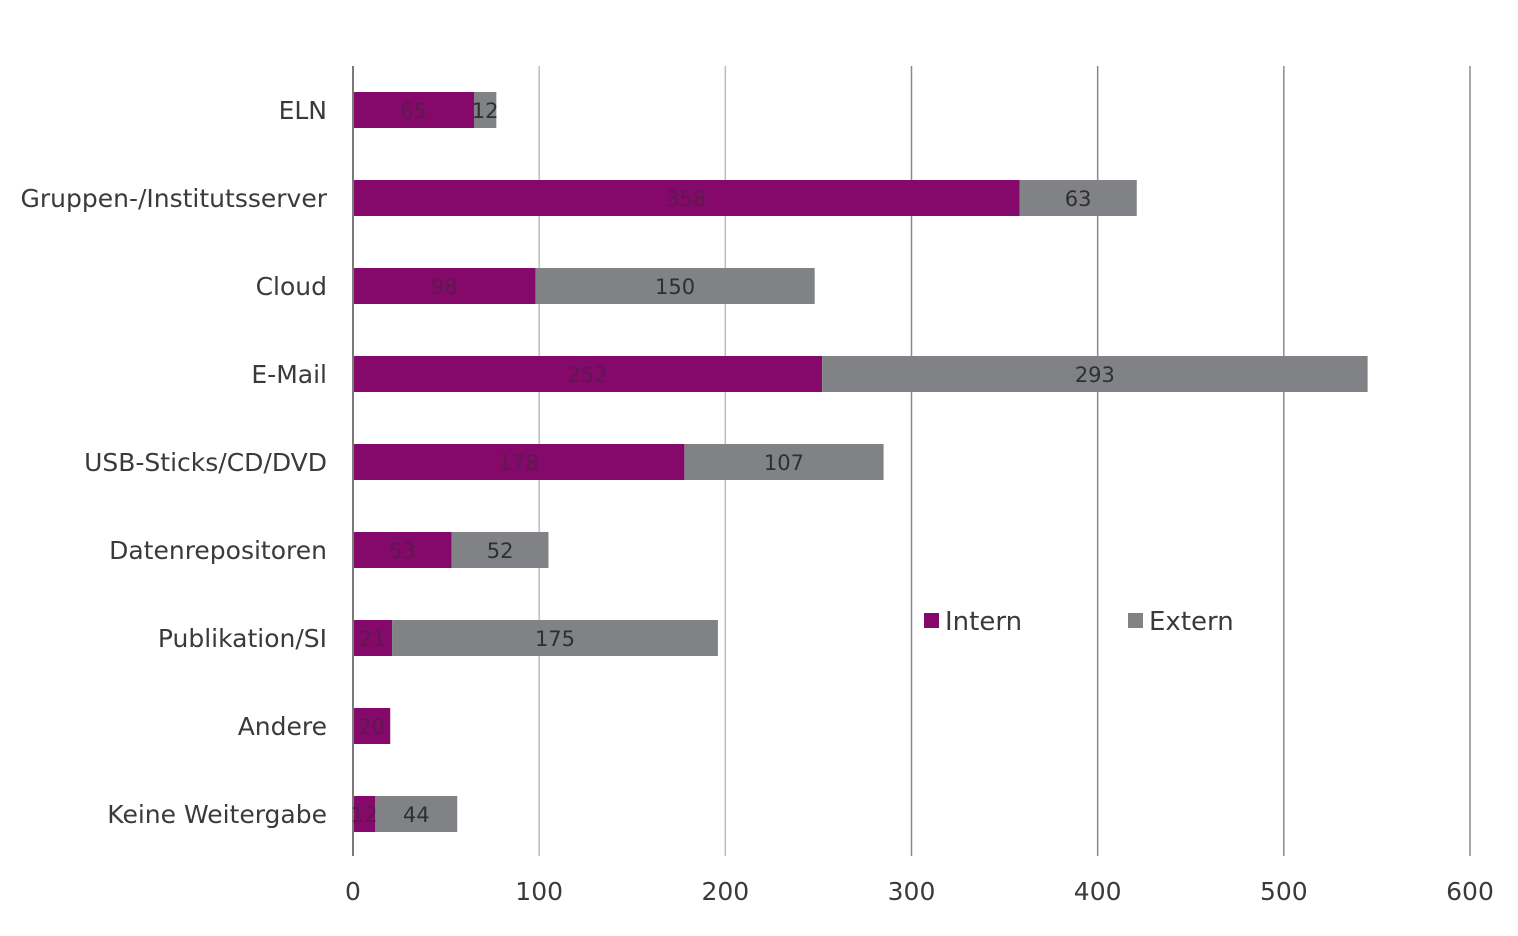  I want to click on value-label-extern: 12, so click(485, 111).